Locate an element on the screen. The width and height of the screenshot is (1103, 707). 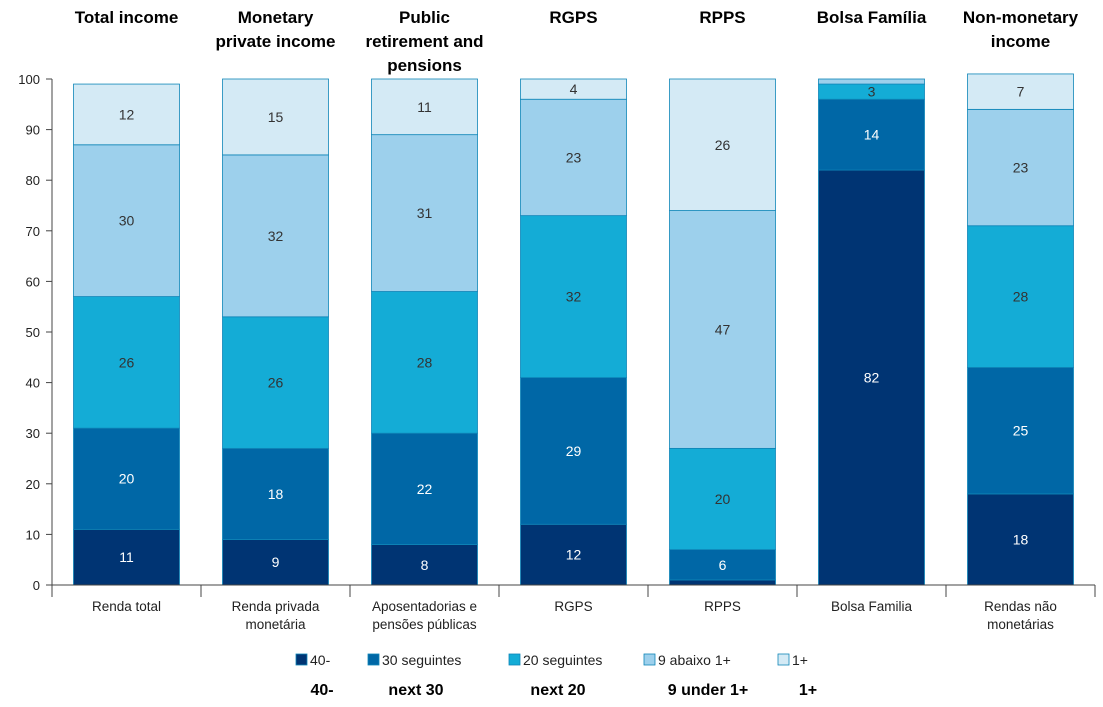
category-label: Bolsa Familia is located at coordinates (872, 606).